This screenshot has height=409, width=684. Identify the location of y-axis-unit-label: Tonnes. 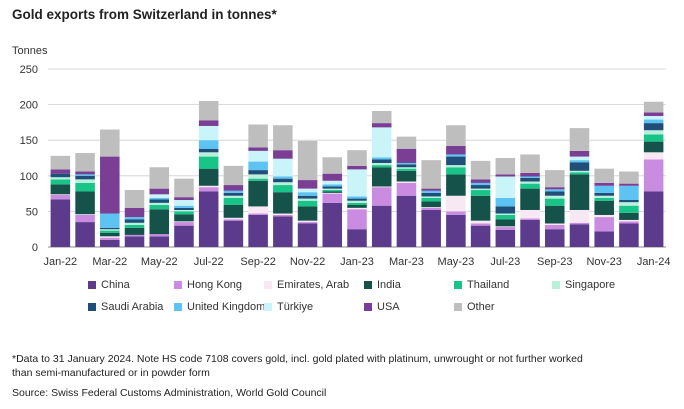
(30, 51).